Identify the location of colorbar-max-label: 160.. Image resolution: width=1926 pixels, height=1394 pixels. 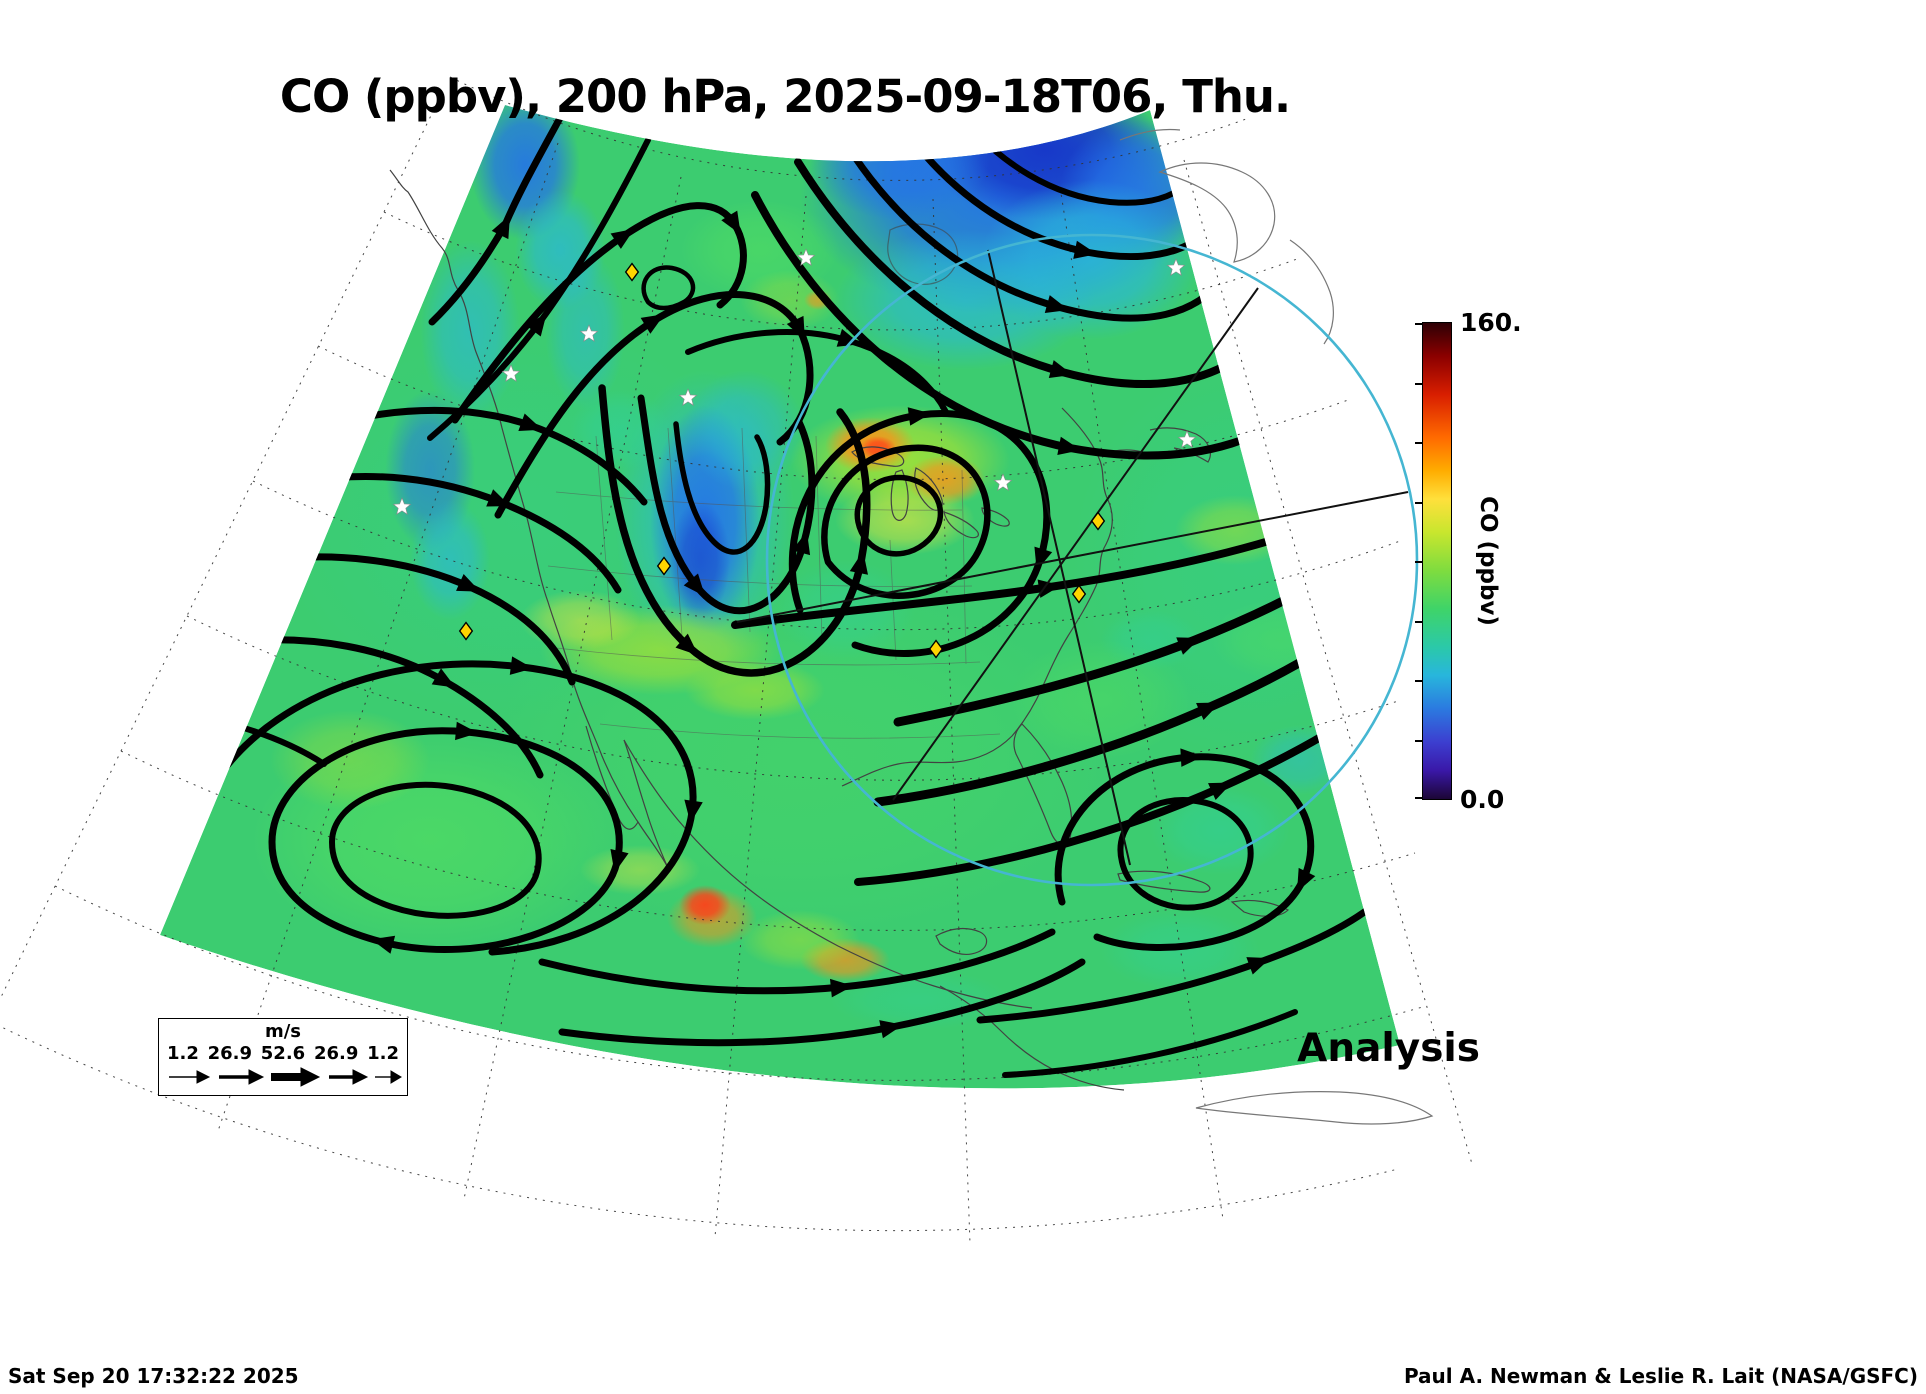
(1491, 322).